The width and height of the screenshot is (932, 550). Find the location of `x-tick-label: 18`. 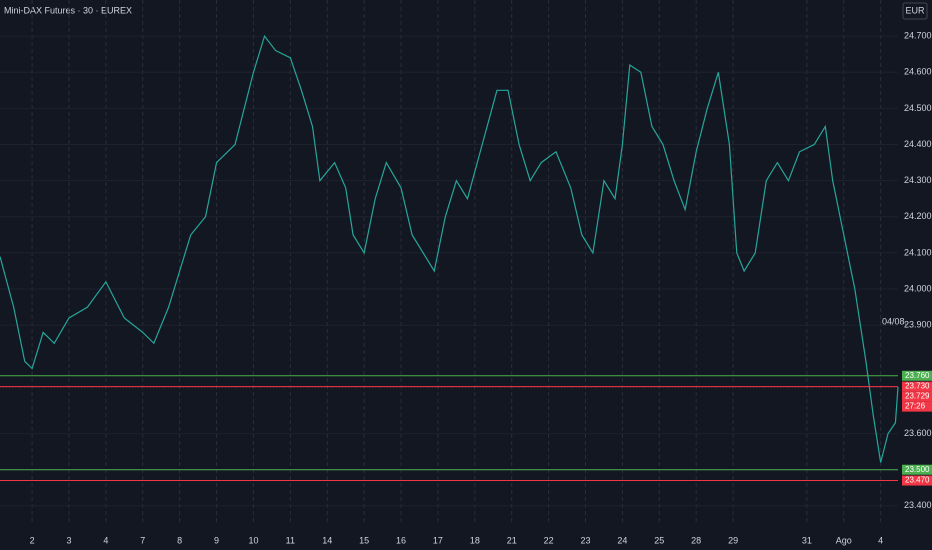

x-tick-label: 18 is located at coordinates (475, 540).